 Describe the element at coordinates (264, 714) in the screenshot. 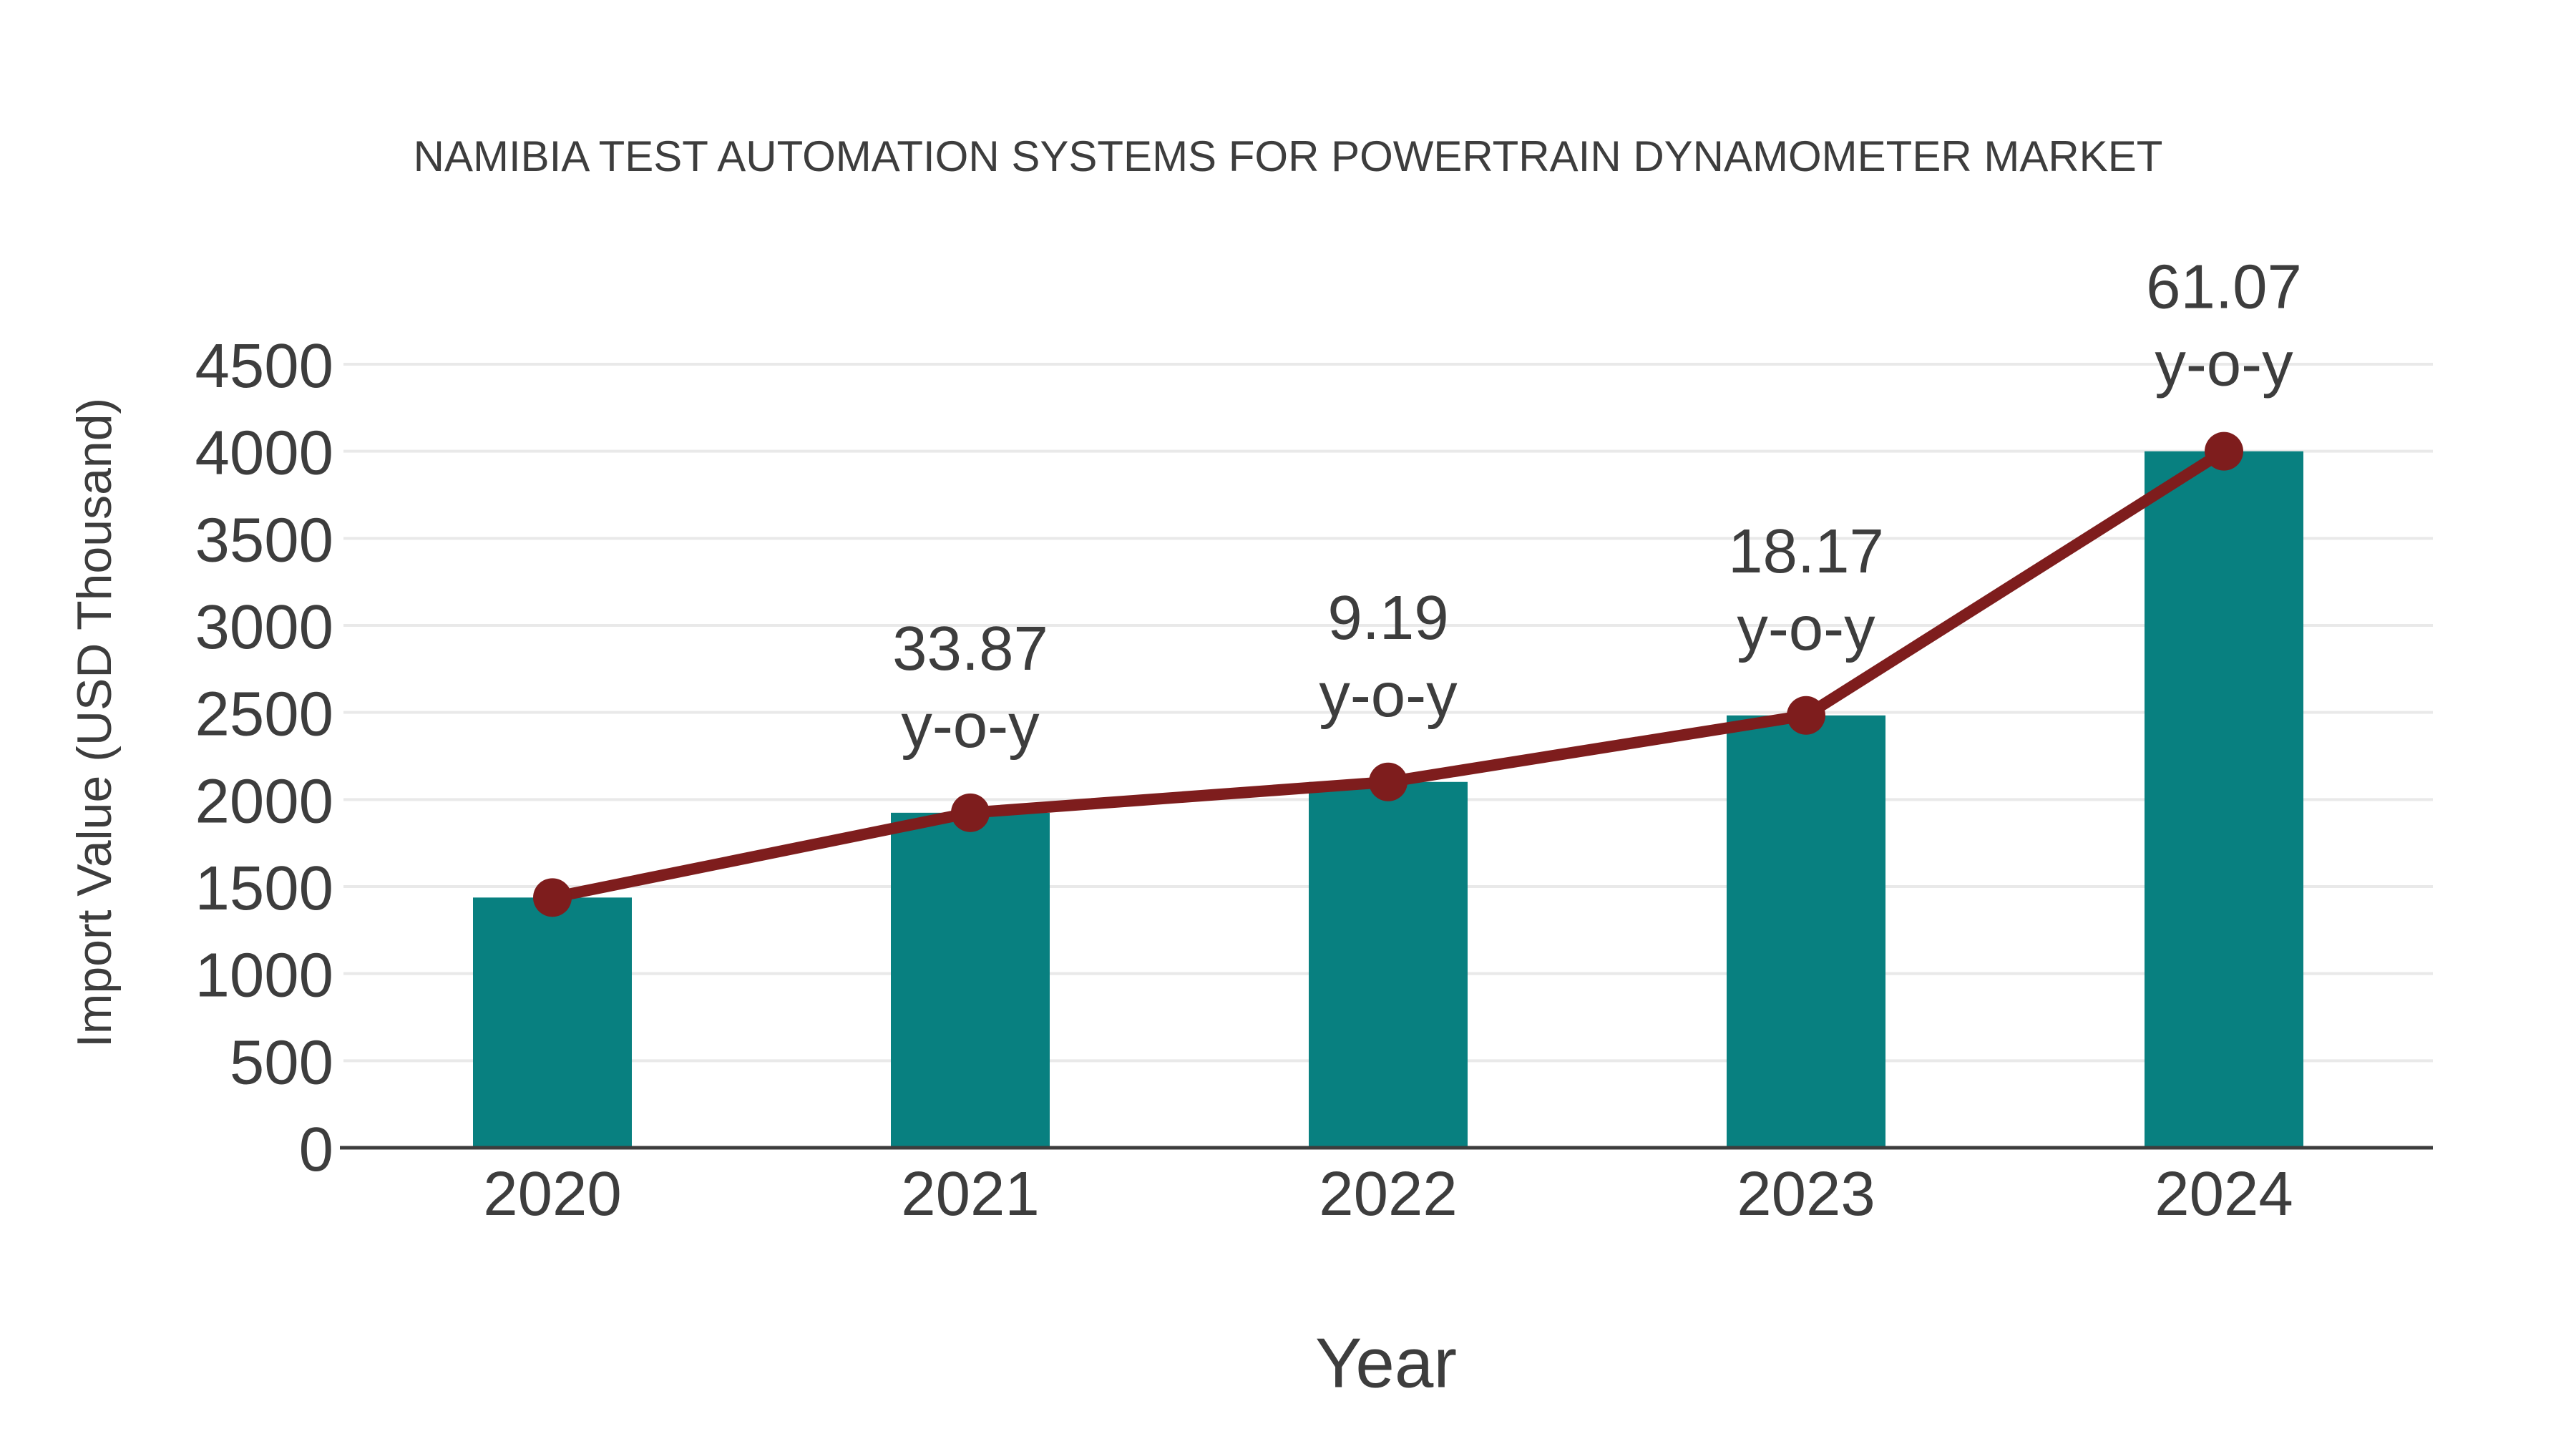

I see `y-tick-label: 2500` at that location.